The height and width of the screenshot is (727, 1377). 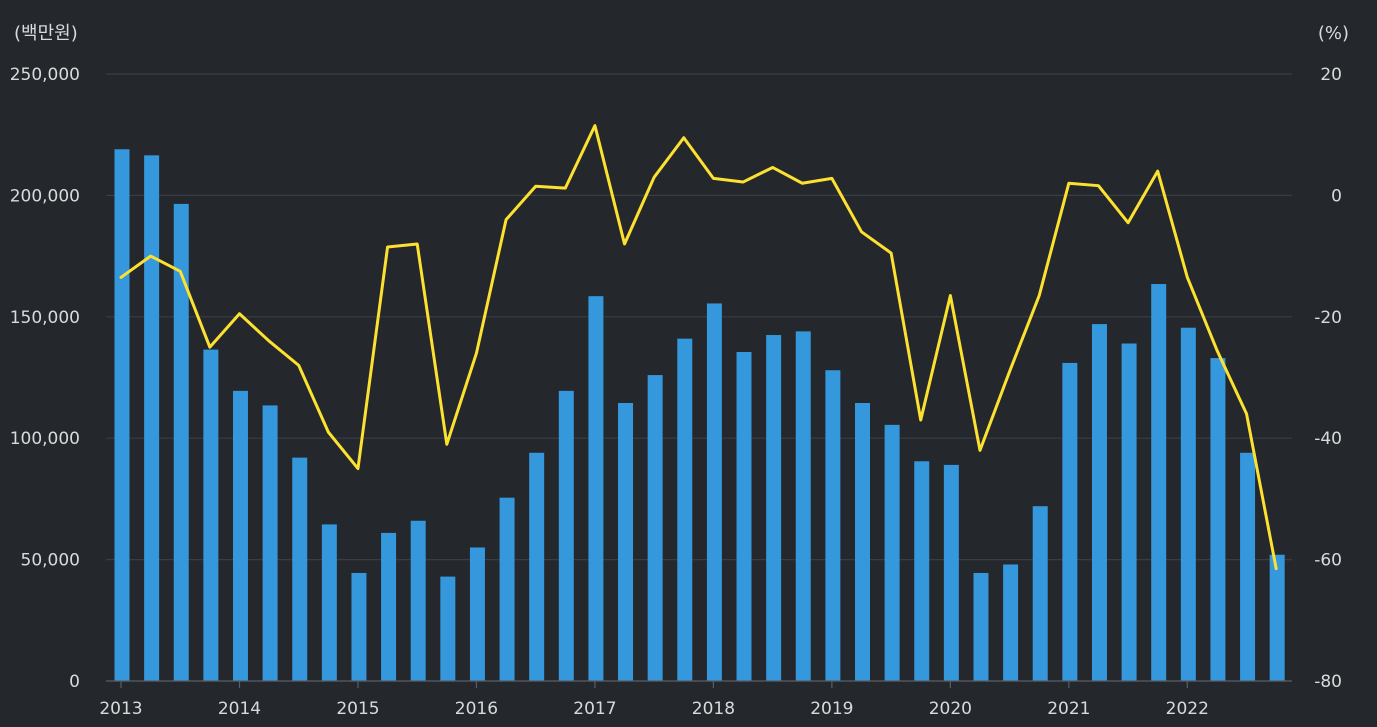 What do you see at coordinates (45, 439) in the screenshot?
I see `left-tick-label: 100,000` at bounding box center [45, 439].